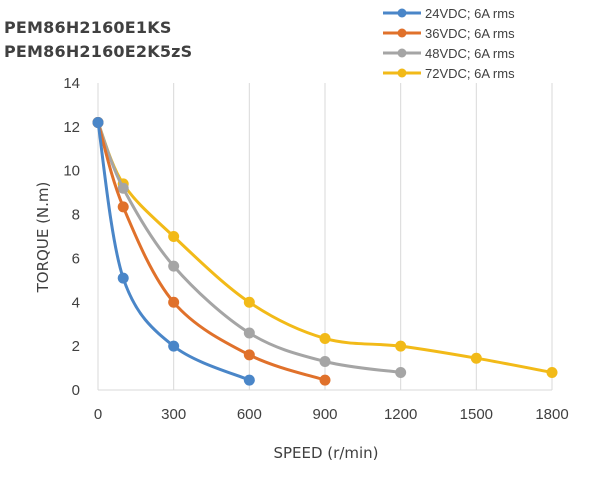  I want to click on chart-title-line-2: PEM86H2160E2K5zS, so click(98, 51).